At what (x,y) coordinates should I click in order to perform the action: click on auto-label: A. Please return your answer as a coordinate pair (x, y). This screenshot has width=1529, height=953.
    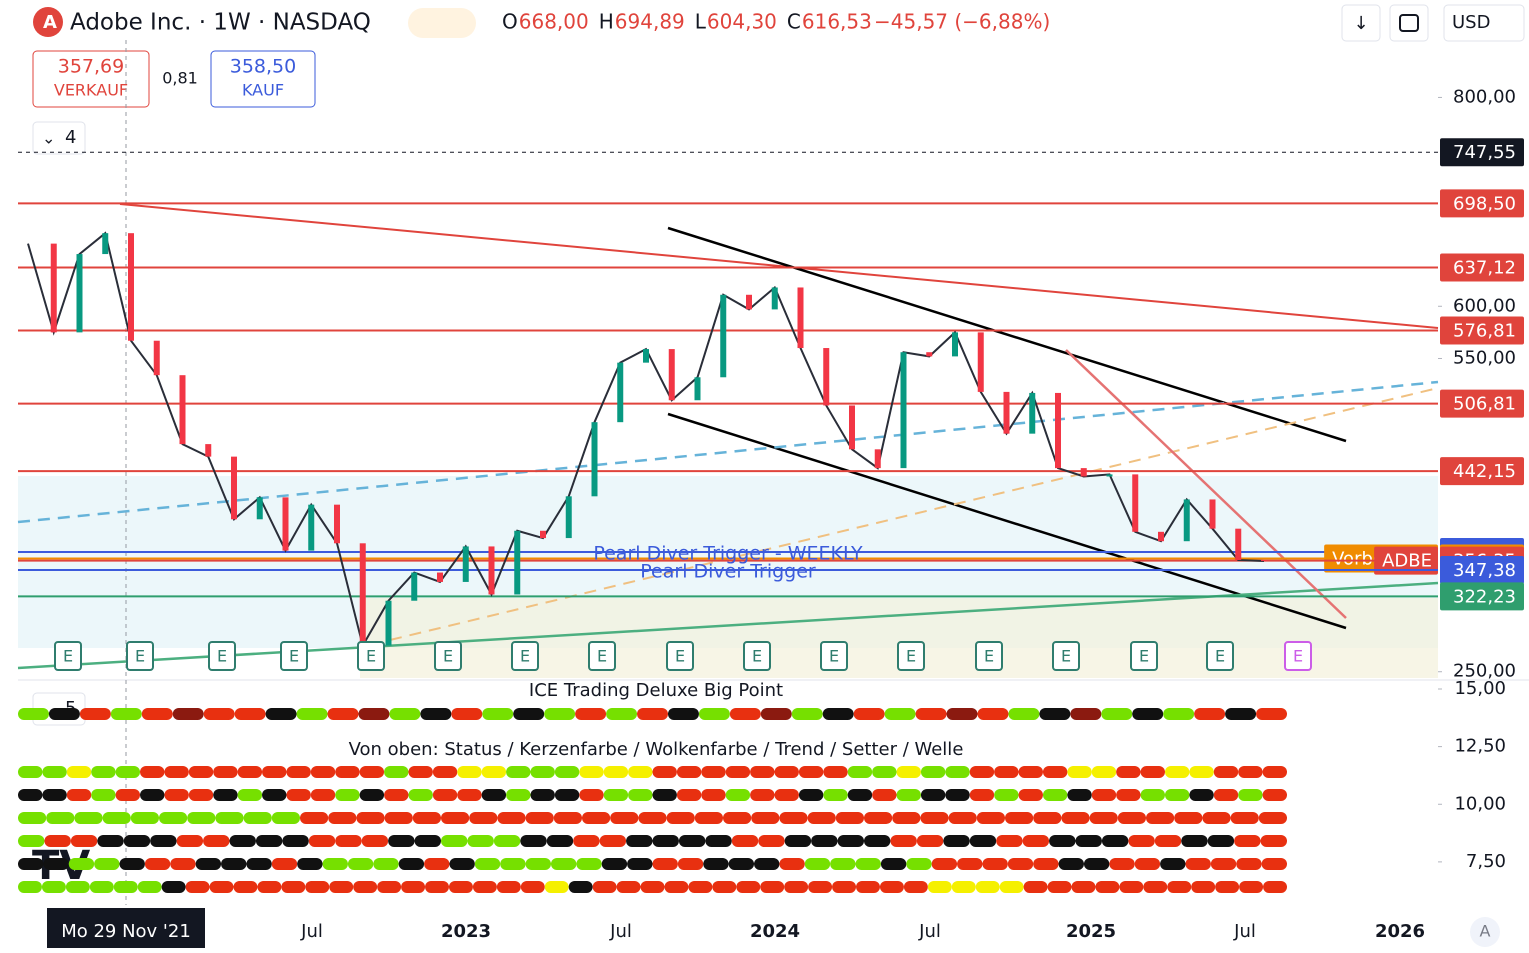
    Looking at the image, I should click on (1485, 931).